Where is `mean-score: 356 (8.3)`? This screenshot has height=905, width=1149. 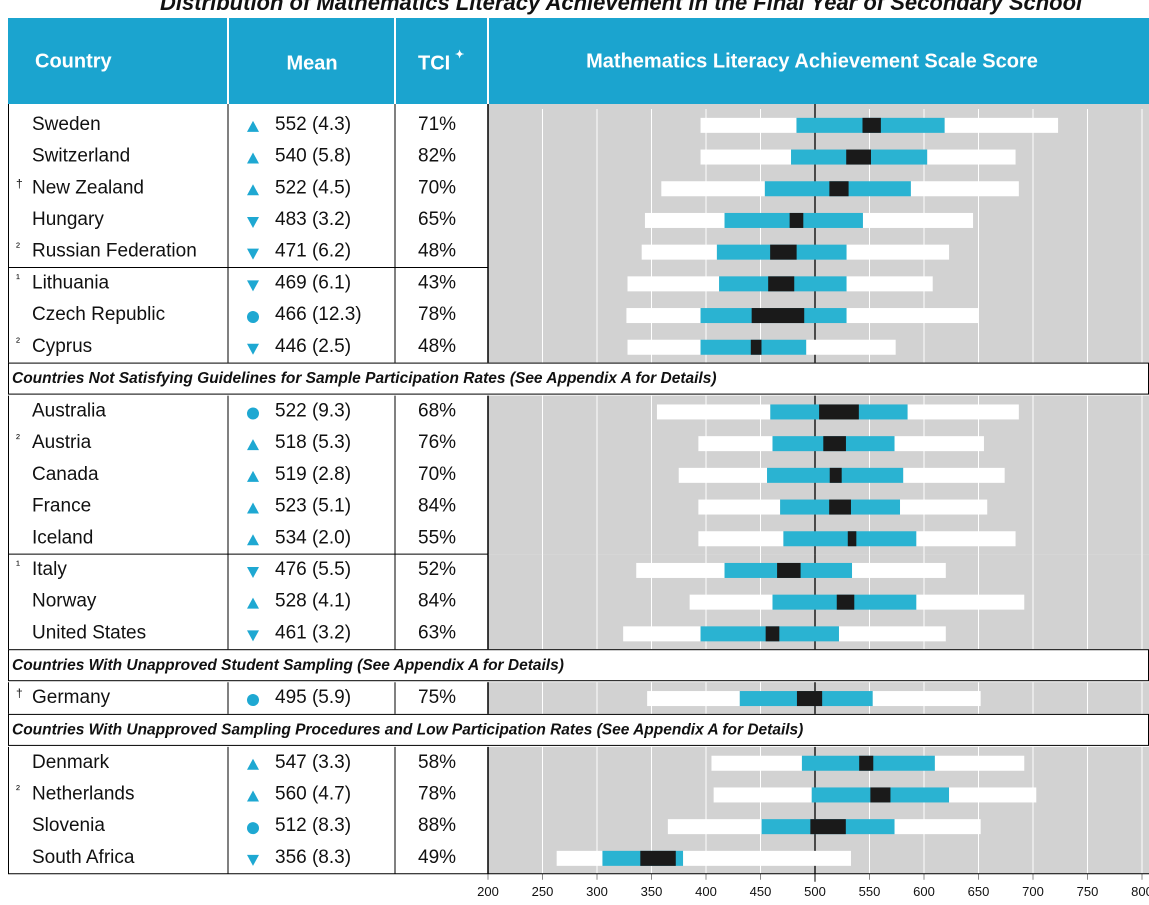 mean-score: 356 (8.3) is located at coordinates (313, 857).